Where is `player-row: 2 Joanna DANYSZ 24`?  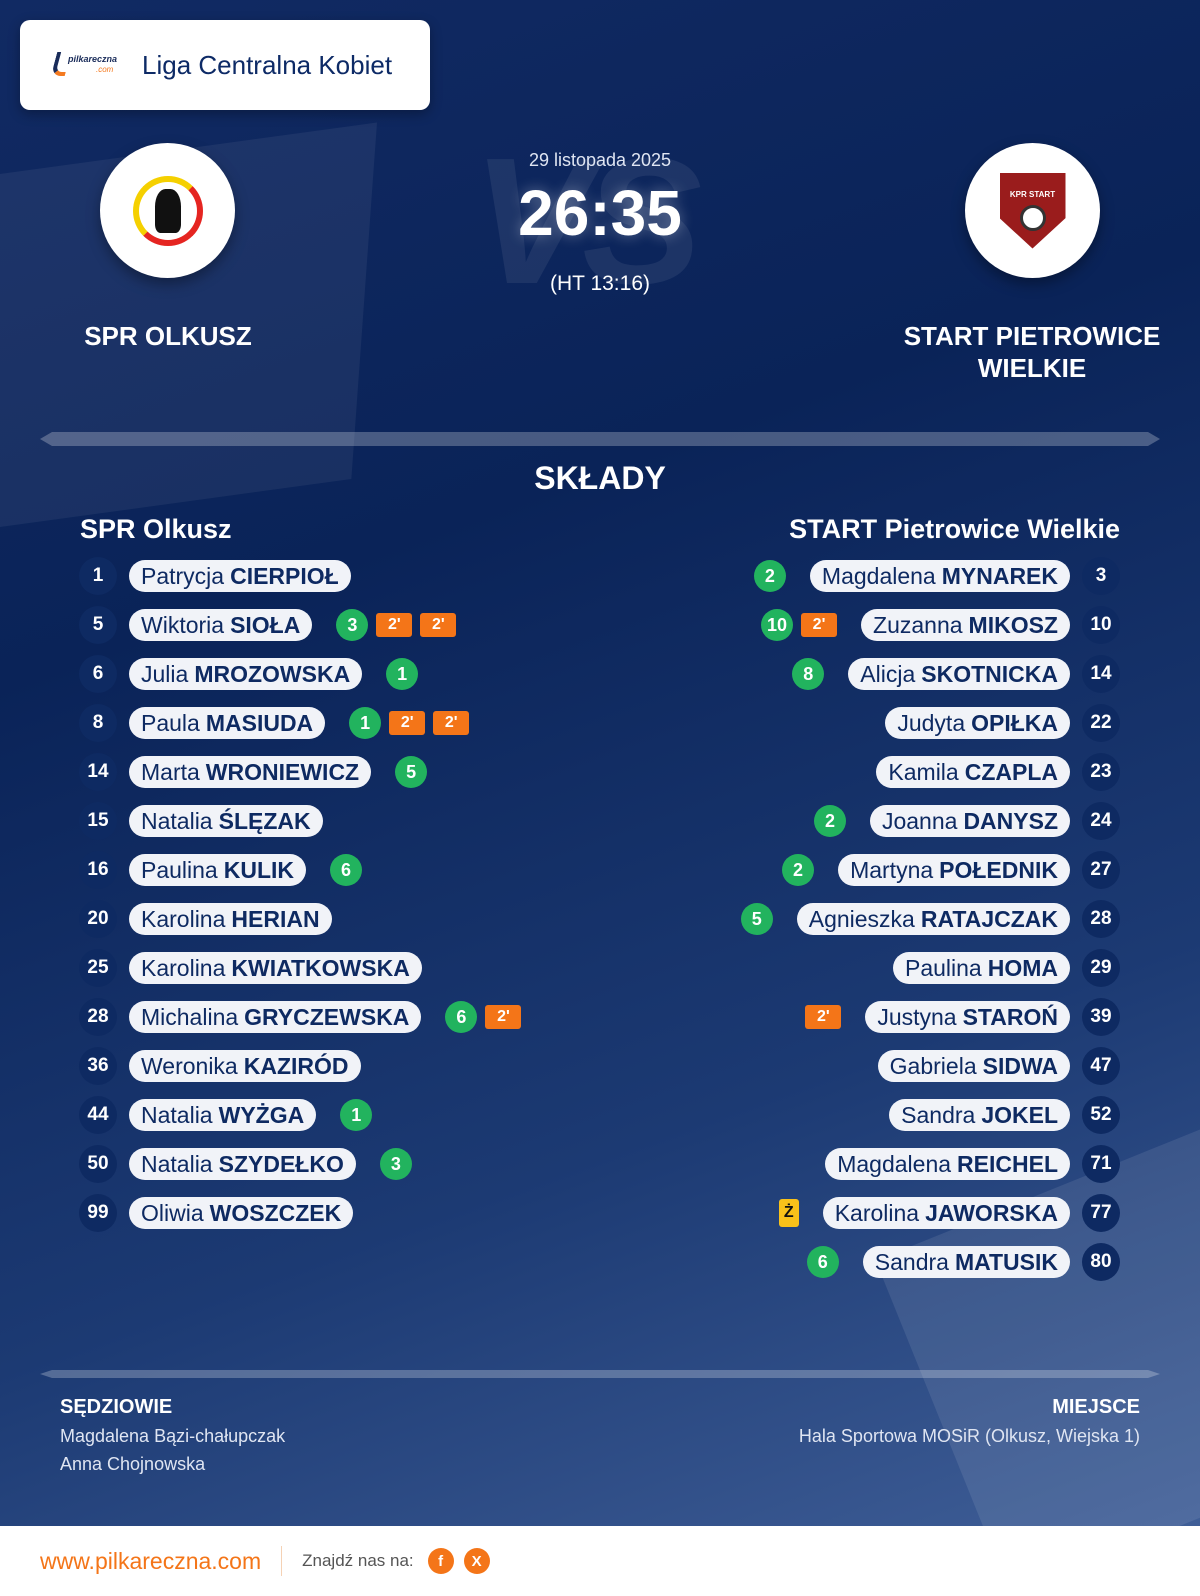
player-row: 2 Joanna DANYSZ 24 is located at coordinates (966, 821).